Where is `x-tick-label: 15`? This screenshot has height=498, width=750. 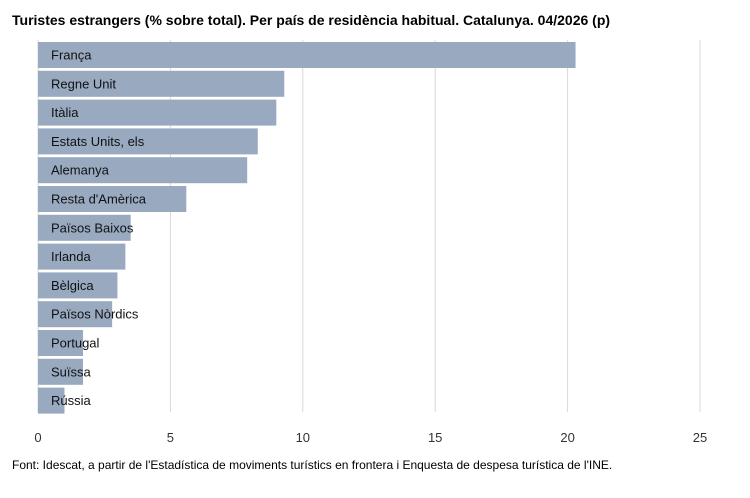
x-tick-label: 15 is located at coordinates (435, 437).